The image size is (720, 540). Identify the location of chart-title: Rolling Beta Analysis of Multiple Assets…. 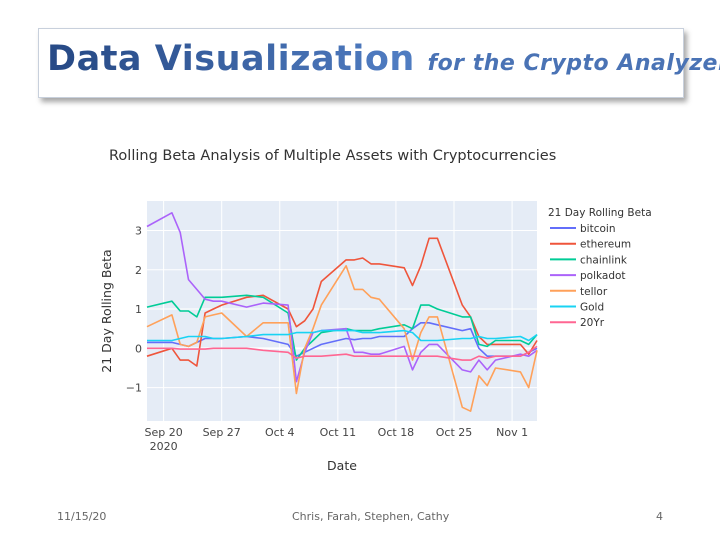
(333, 156).